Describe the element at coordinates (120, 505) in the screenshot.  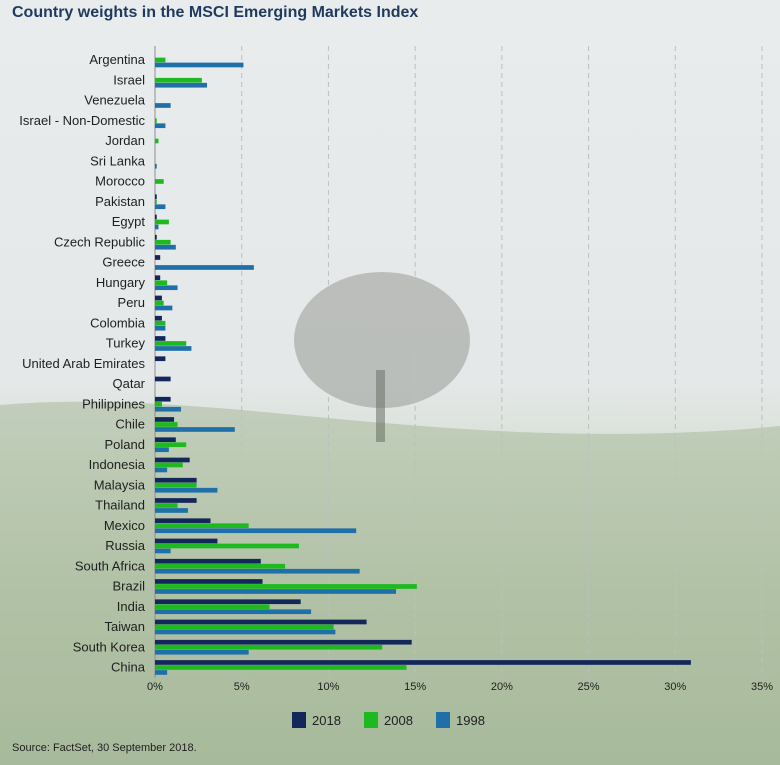
I see `category-label: Thailand` at that location.